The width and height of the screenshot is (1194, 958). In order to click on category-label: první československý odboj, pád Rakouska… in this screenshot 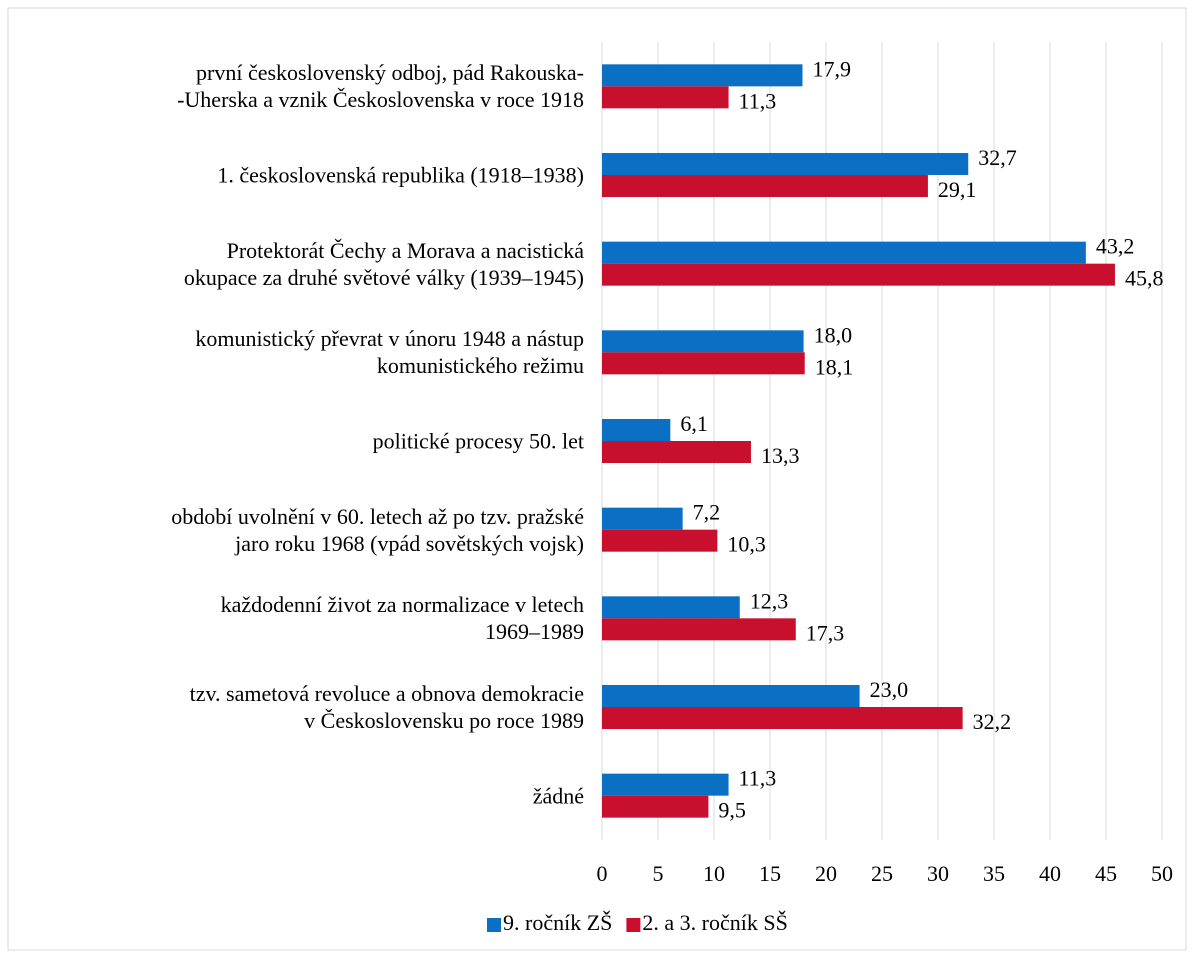, I will do `click(380, 86)`.